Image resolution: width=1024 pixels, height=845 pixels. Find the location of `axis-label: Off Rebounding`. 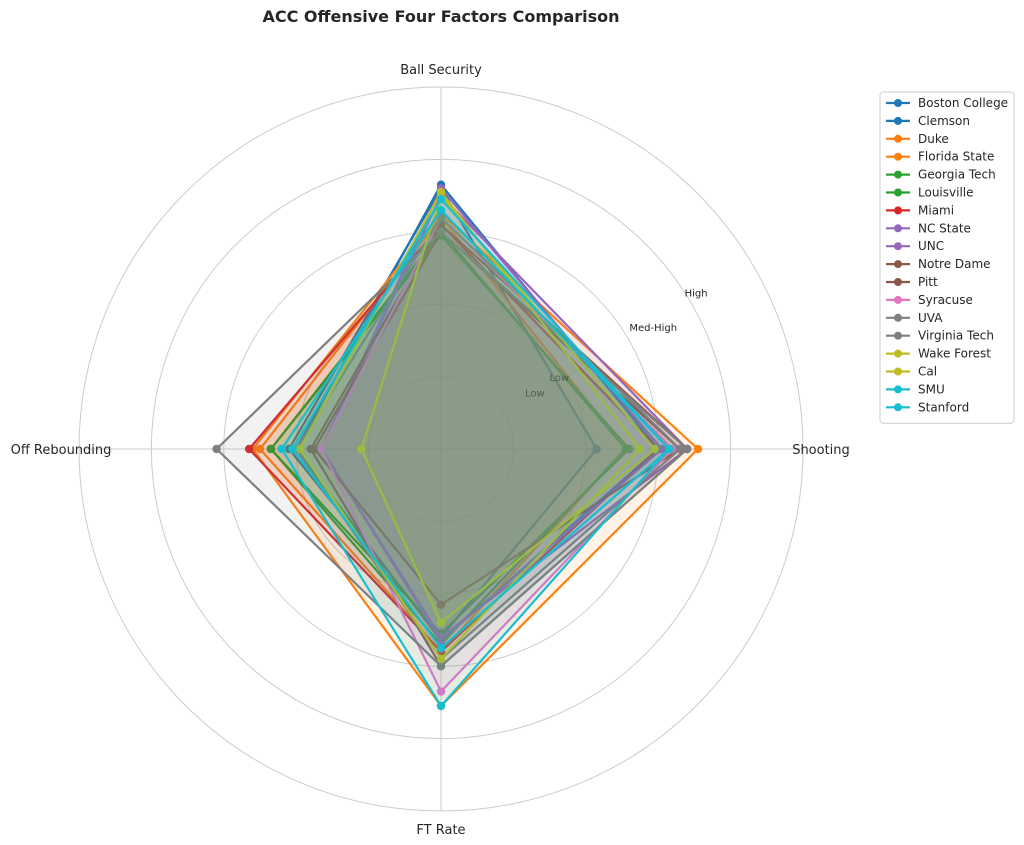

axis-label: Off Rebounding is located at coordinates (61, 450).